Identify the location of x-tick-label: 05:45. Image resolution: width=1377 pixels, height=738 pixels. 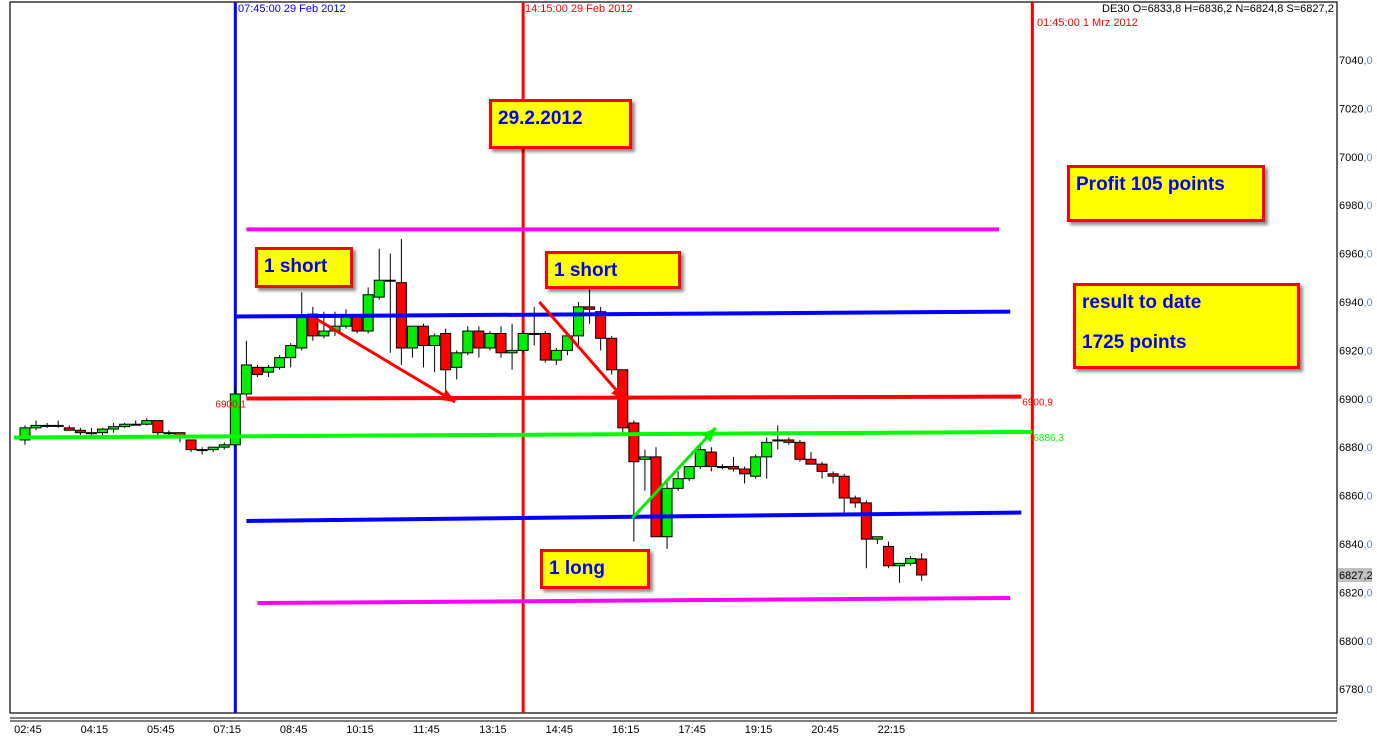
(161, 730).